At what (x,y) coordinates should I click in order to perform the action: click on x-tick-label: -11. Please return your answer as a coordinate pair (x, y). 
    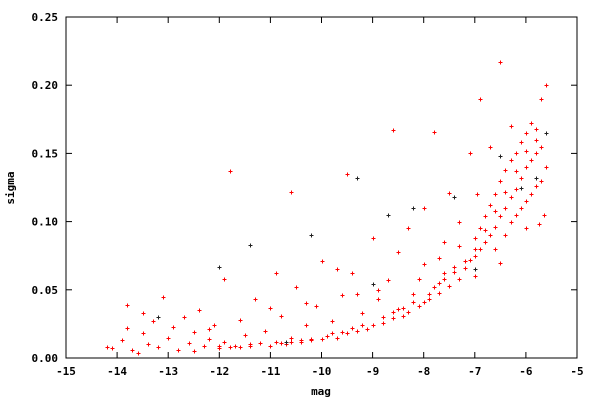
    Looking at the image, I should click on (270, 371).